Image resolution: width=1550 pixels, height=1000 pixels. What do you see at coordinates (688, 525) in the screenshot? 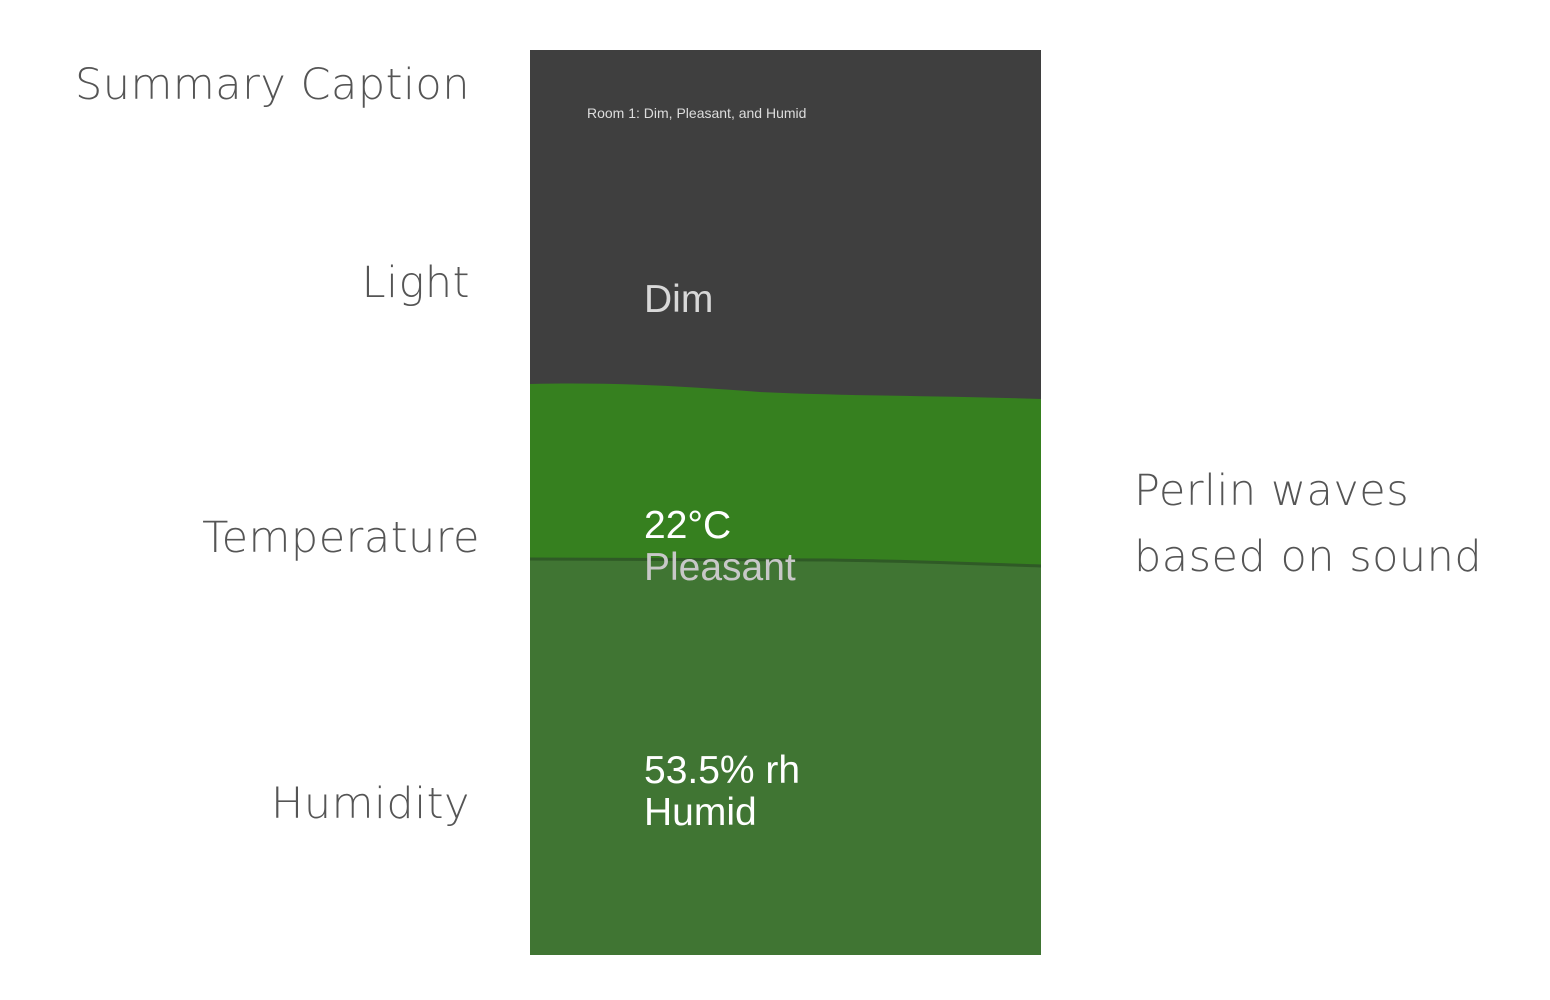
I see `temperature-value: 22°C` at bounding box center [688, 525].